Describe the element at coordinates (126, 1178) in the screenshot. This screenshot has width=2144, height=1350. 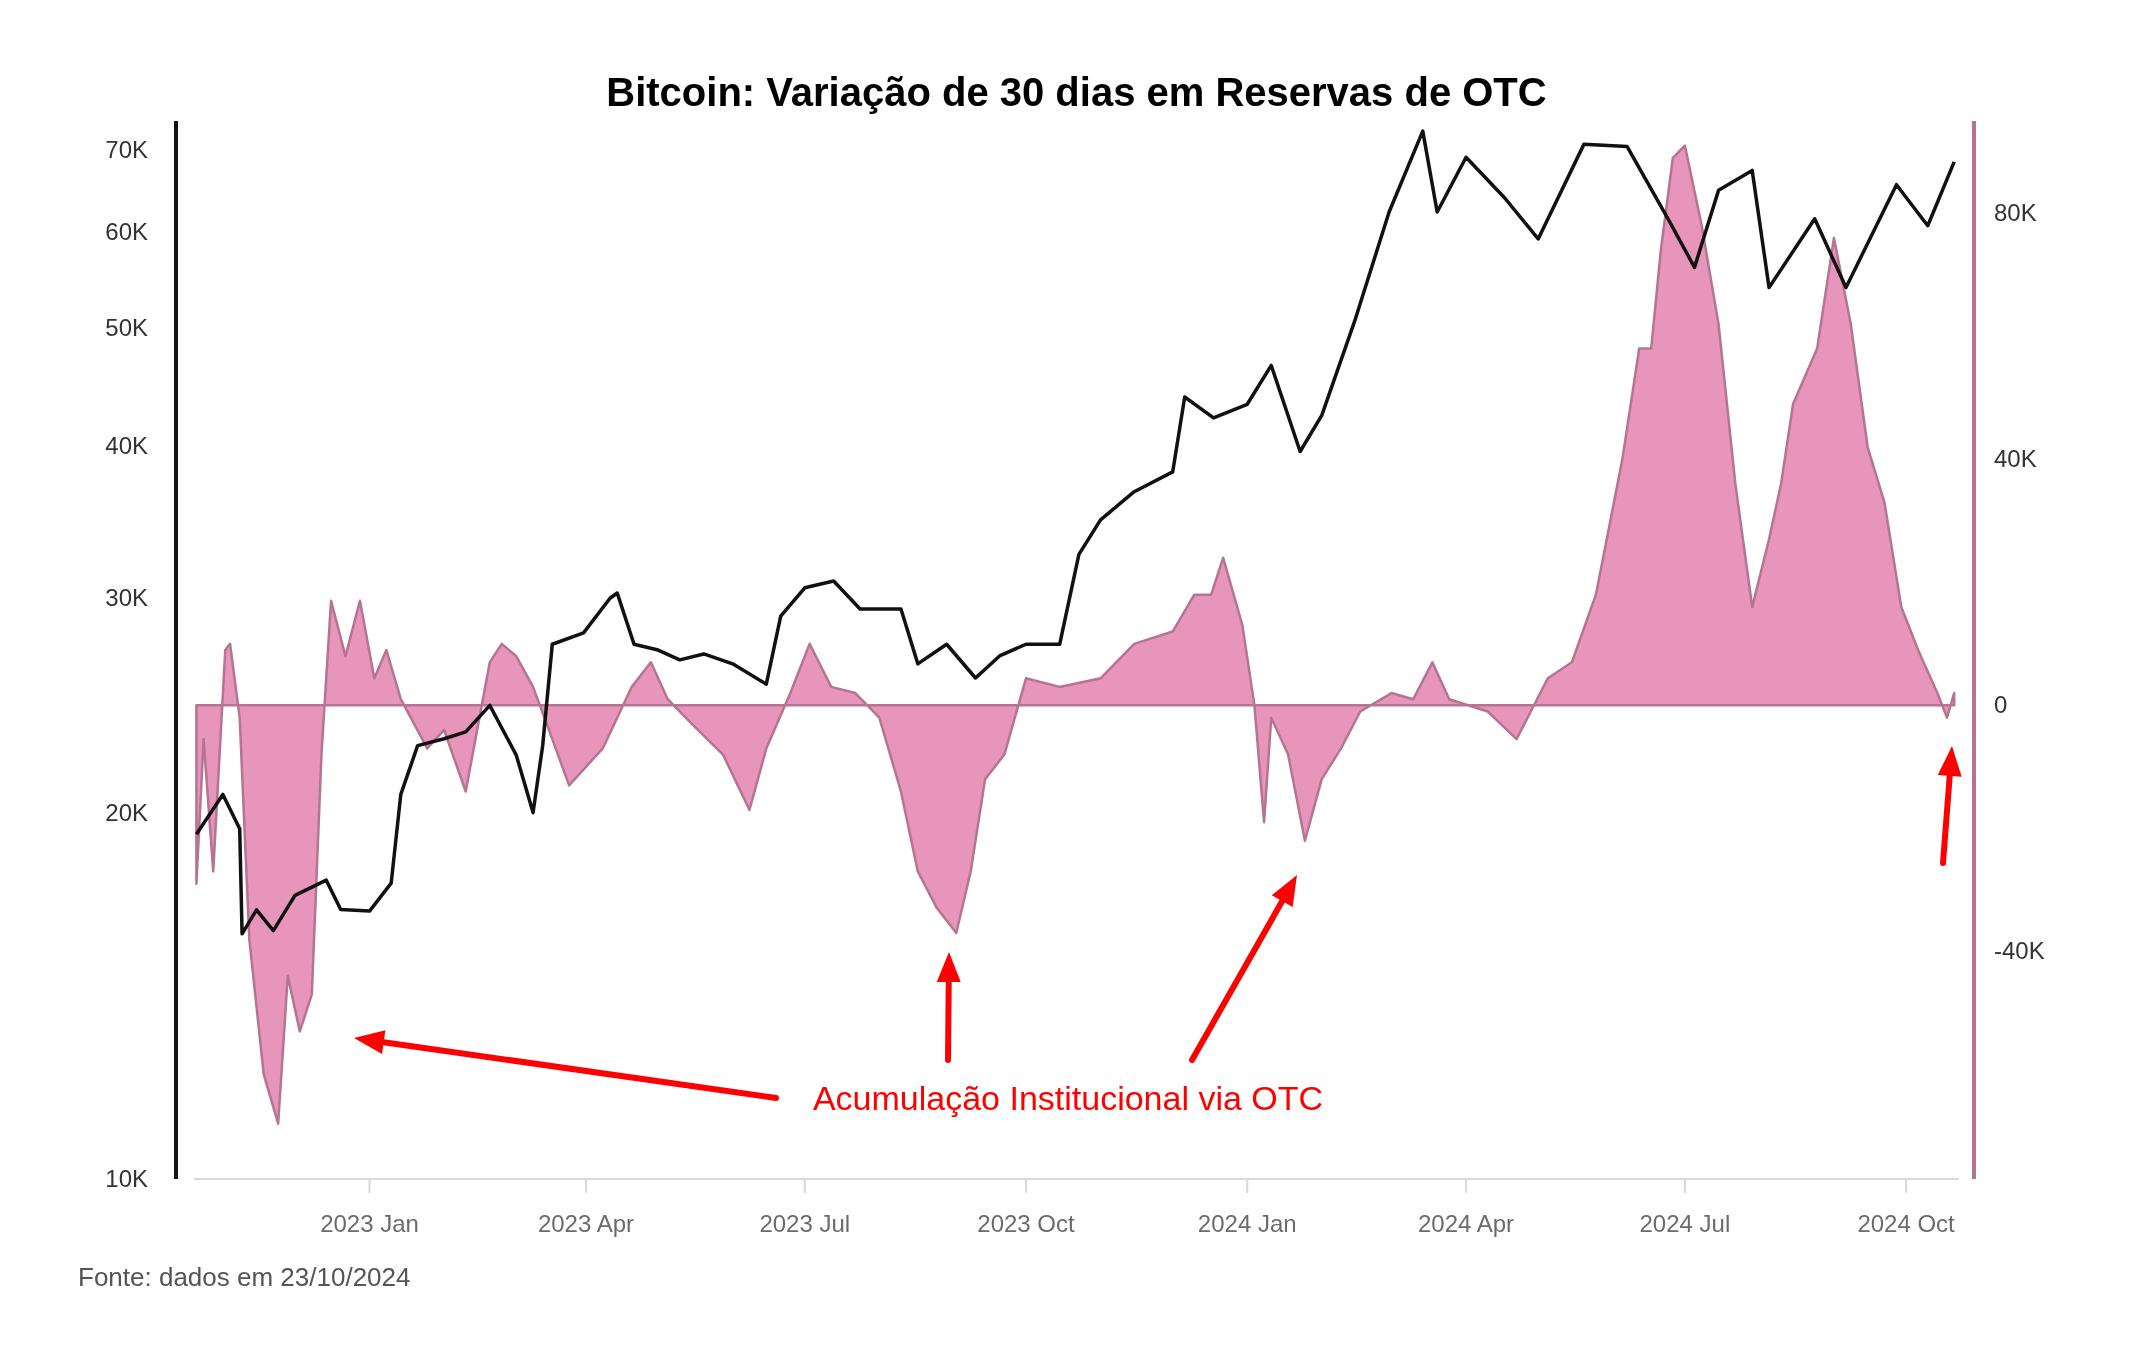
I see `y-tick-label: 10K` at that location.